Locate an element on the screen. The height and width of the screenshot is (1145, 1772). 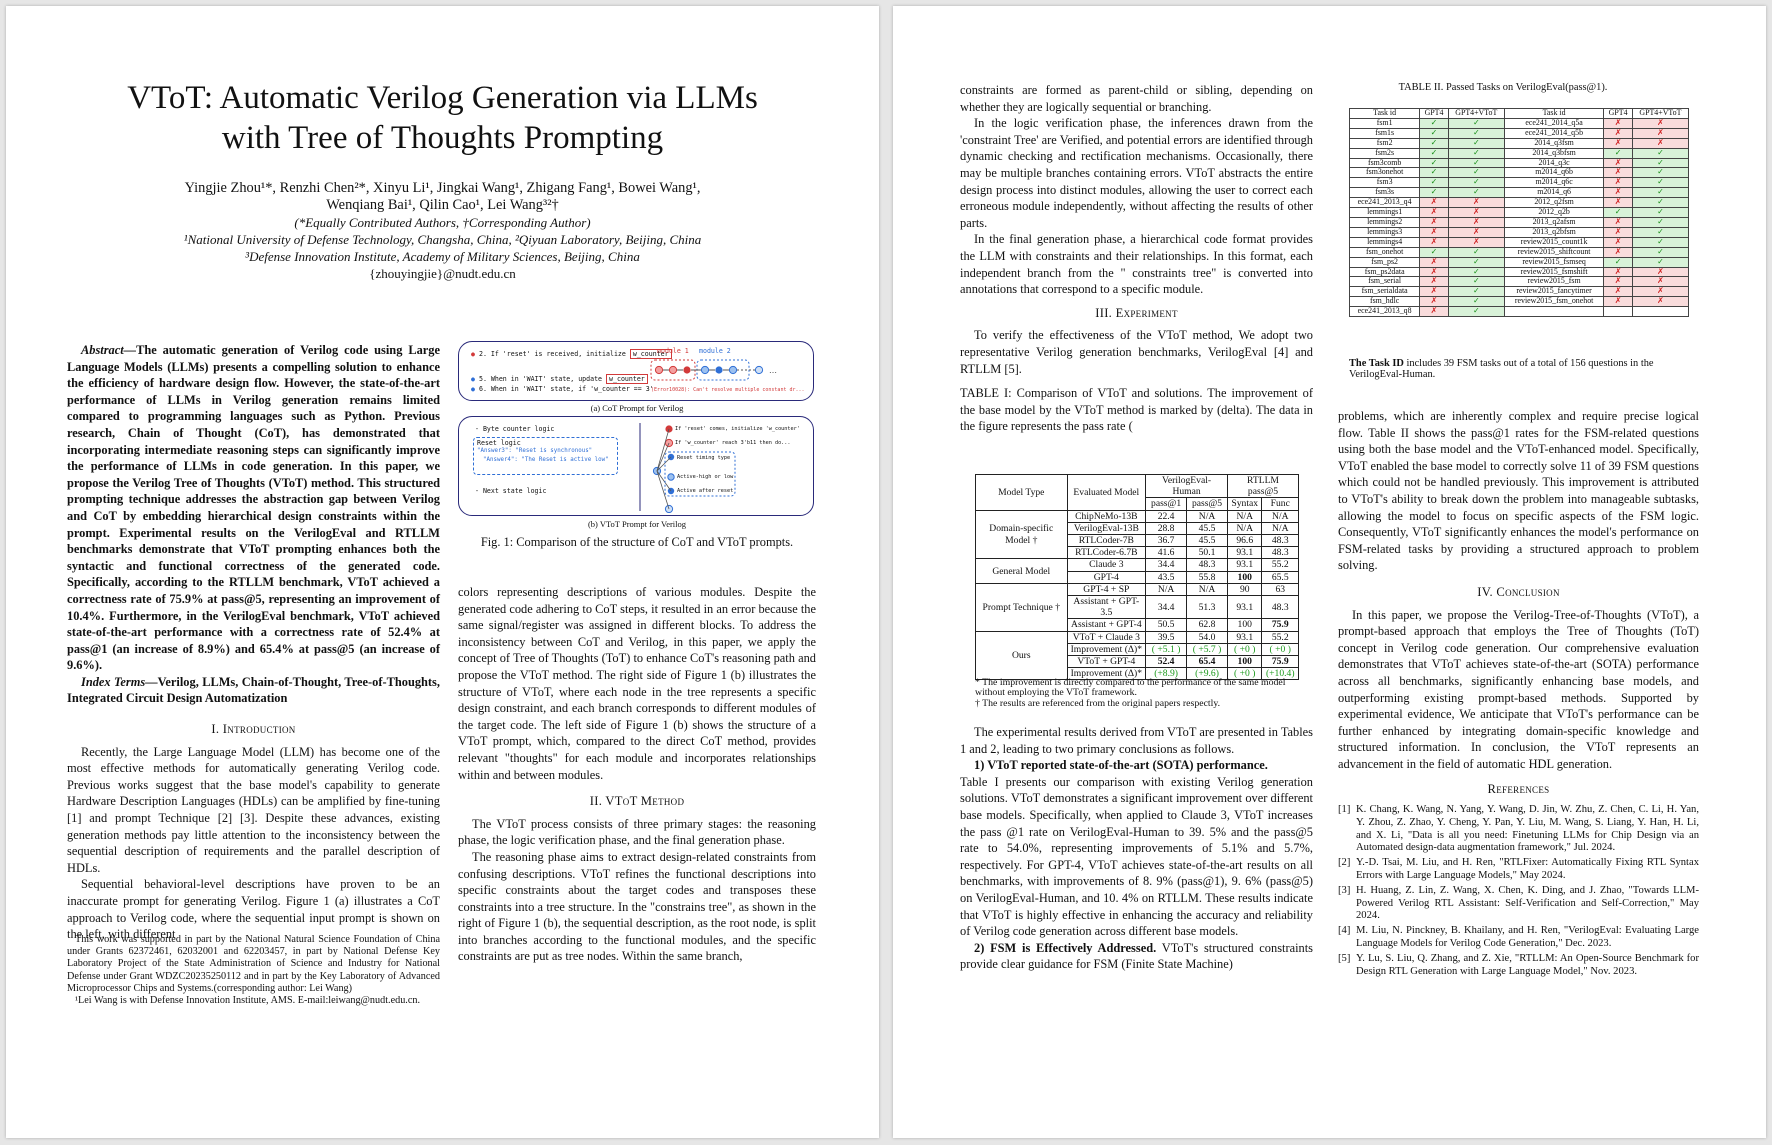
table-row: fsm_ps2 ✗ ✓ review2015_fsmseq ✓ ✓ is located at coordinates (1519, 262).